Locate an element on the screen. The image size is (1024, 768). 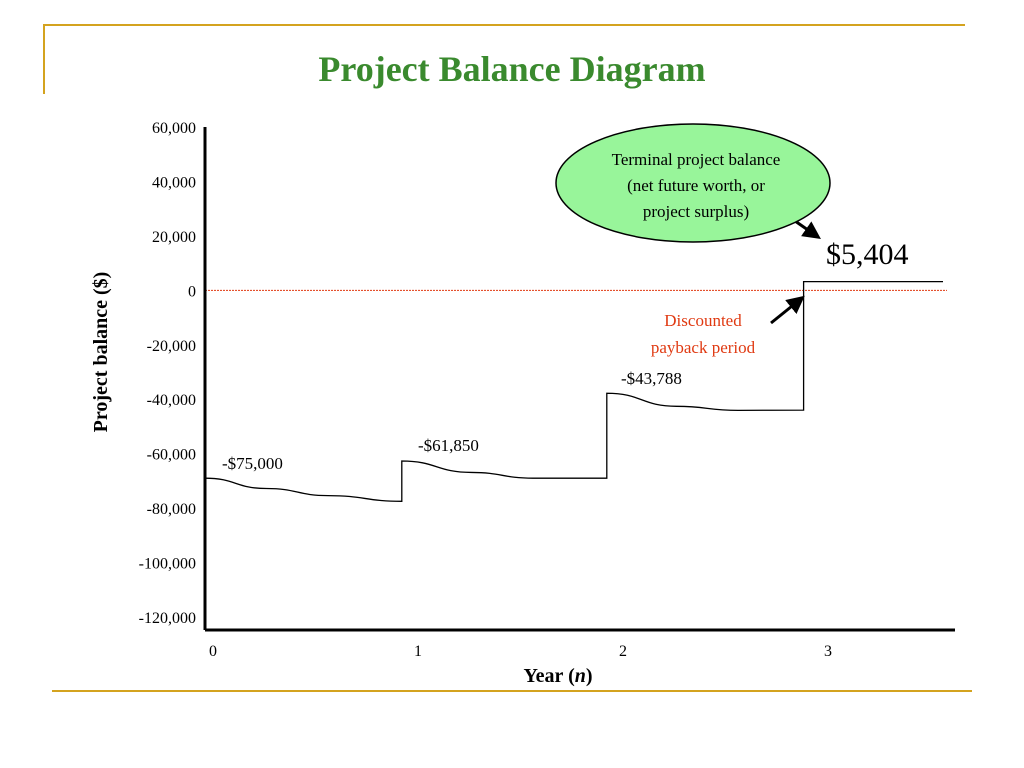
x-axis-label-var: n is located at coordinates (580, 676).